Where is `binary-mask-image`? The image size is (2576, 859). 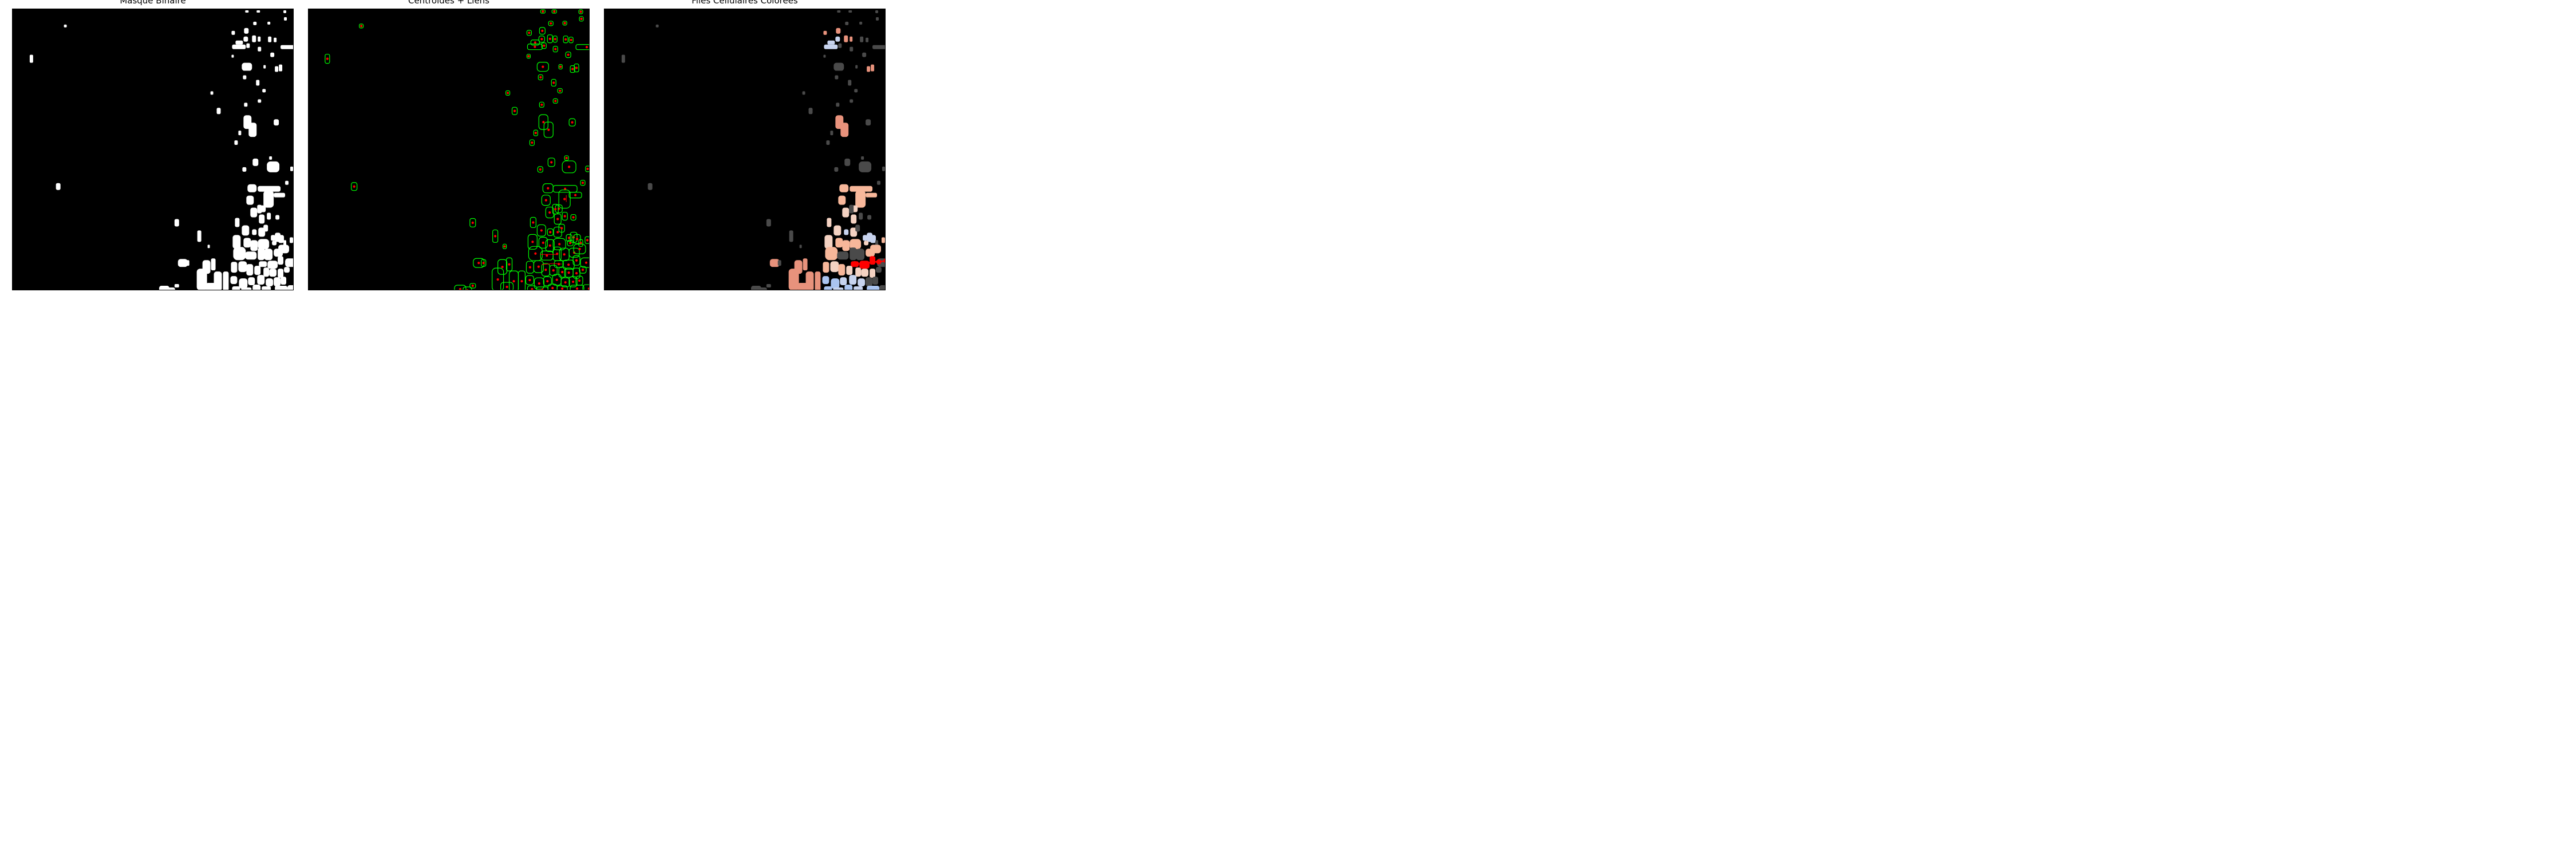
binary-mask-image is located at coordinates (153, 149).